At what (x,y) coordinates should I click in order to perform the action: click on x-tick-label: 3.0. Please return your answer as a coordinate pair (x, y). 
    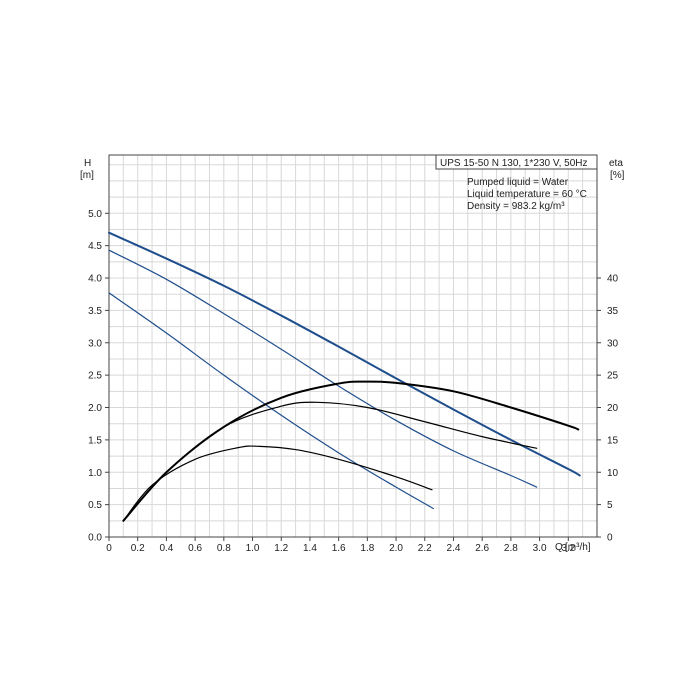
    Looking at the image, I should click on (540, 548).